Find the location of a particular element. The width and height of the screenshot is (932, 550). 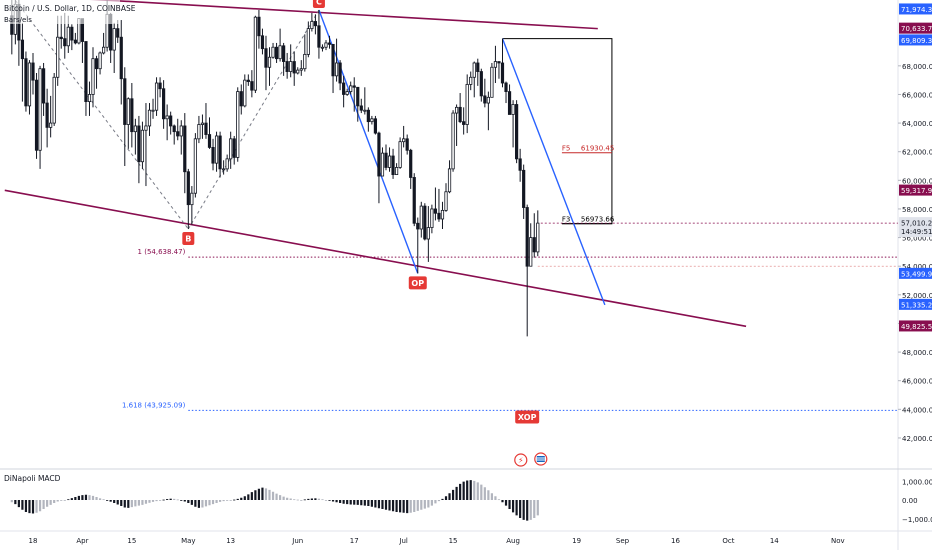

chart-title: Bitcoin / U.S. Dollar, 1D, COINBASE is located at coordinates (70, 8).